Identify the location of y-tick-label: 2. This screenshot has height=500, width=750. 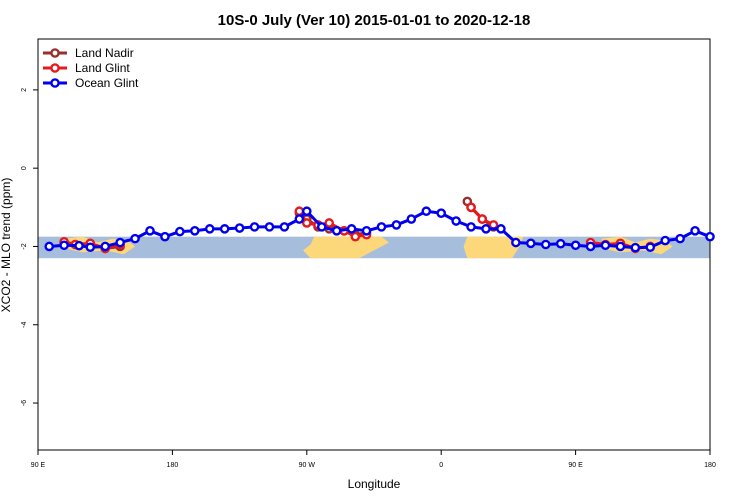
(24, 90).